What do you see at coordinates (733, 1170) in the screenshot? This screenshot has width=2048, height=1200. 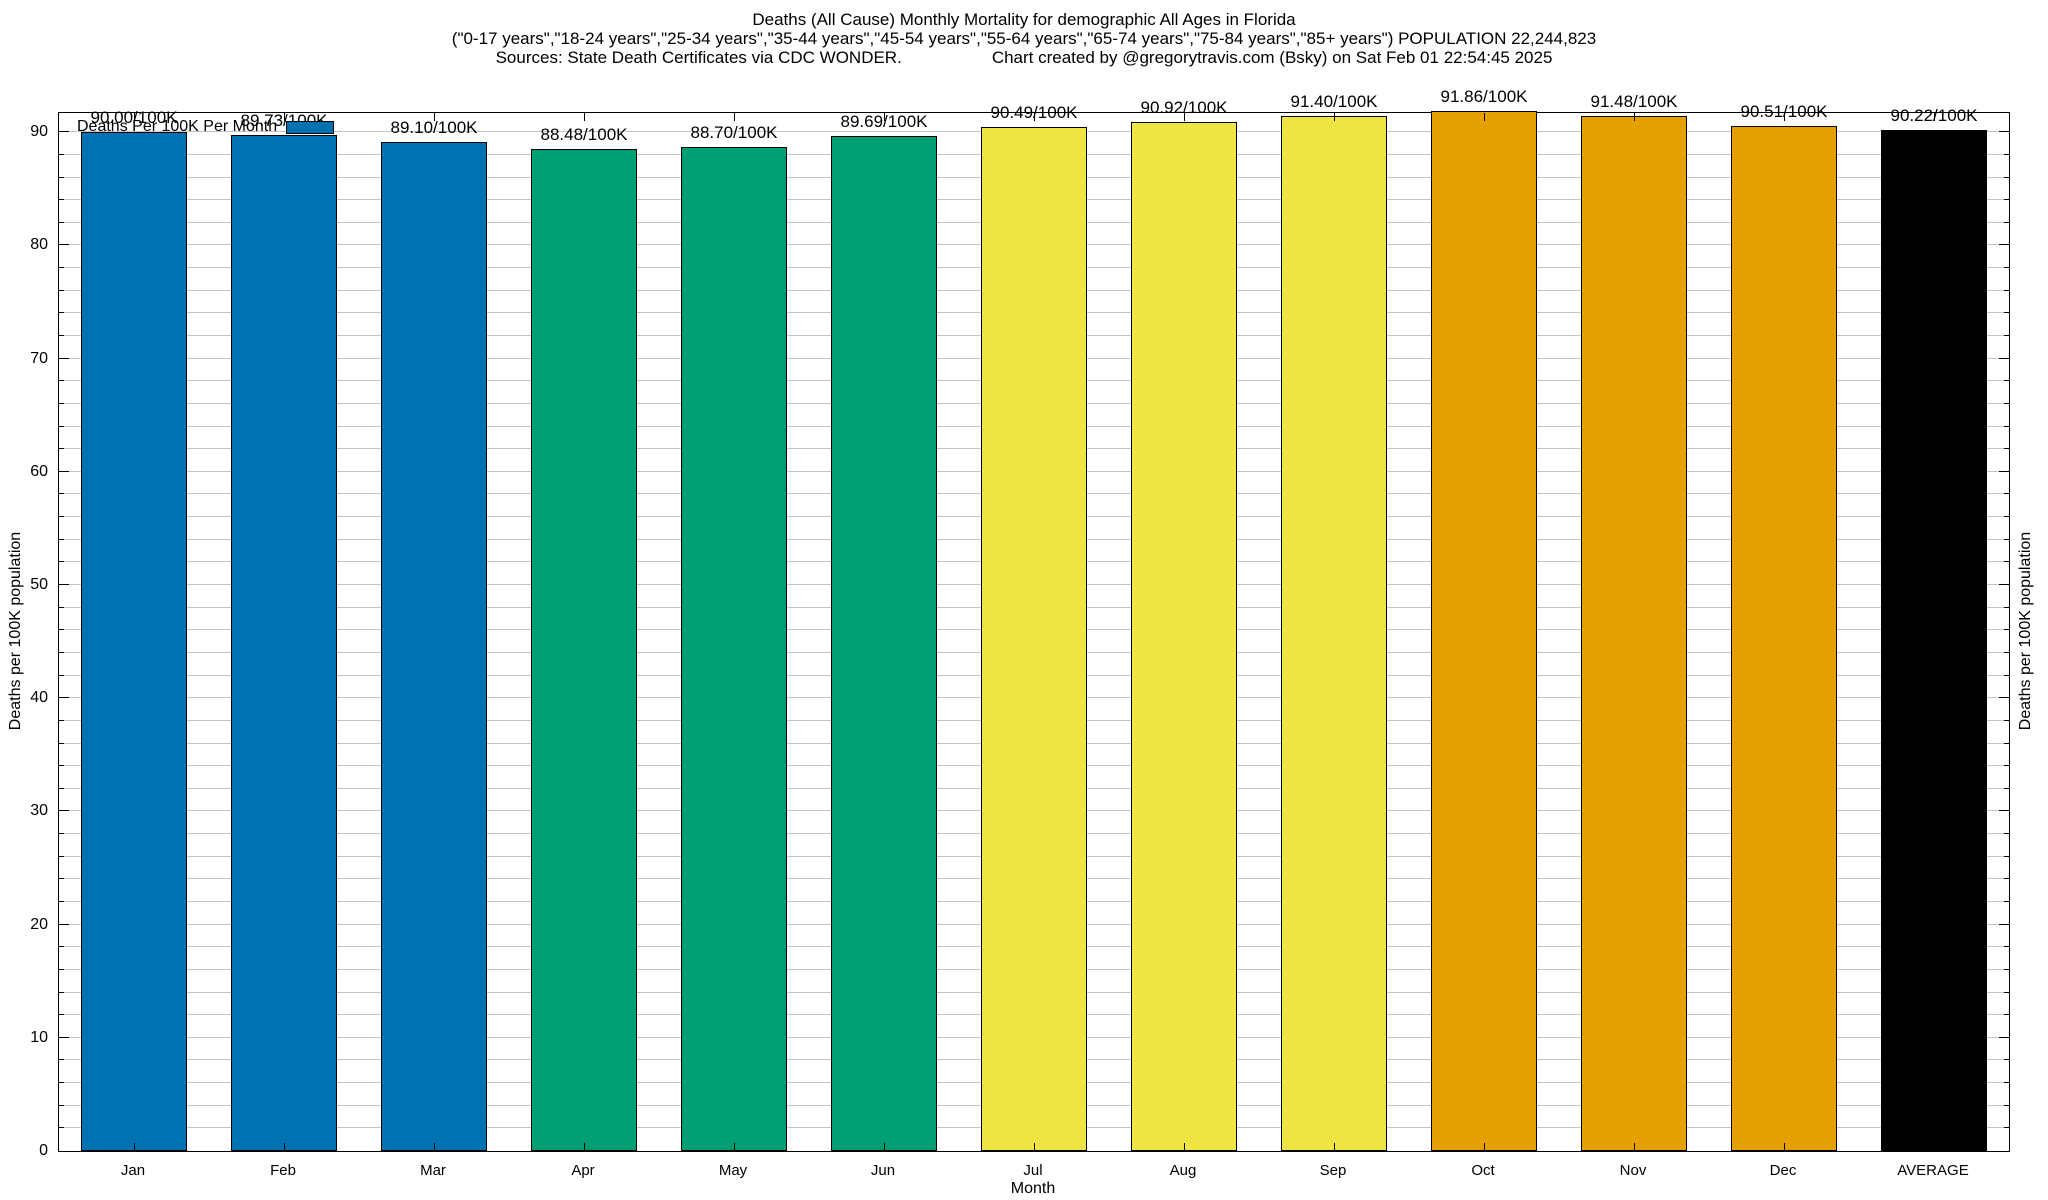 I see `x-tick-label-may: May` at bounding box center [733, 1170].